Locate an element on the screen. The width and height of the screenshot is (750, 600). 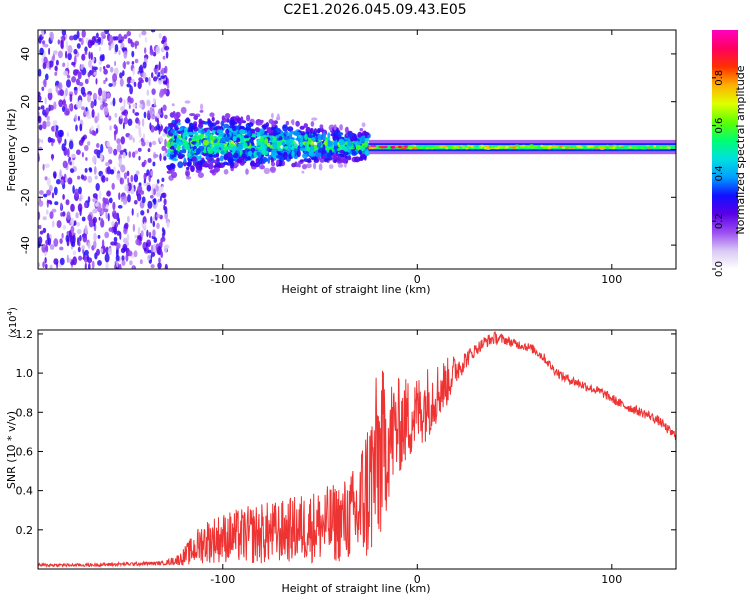
snr-y-label: SNR (10 * v/v) is located at coordinates (11, 450).